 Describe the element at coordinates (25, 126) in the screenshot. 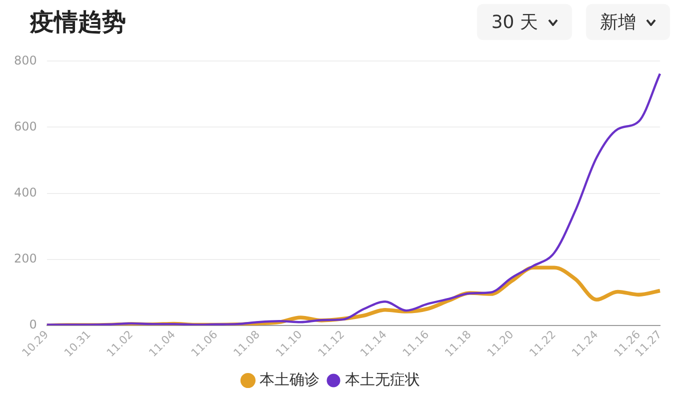

I see `y-tick-label: 600` at that location.